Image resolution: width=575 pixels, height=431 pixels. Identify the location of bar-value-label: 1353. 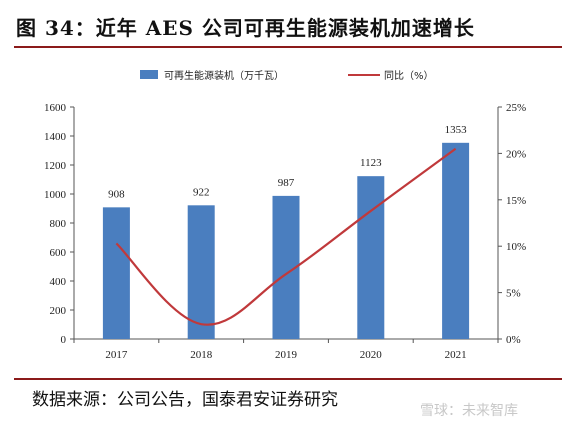
(456, 130).